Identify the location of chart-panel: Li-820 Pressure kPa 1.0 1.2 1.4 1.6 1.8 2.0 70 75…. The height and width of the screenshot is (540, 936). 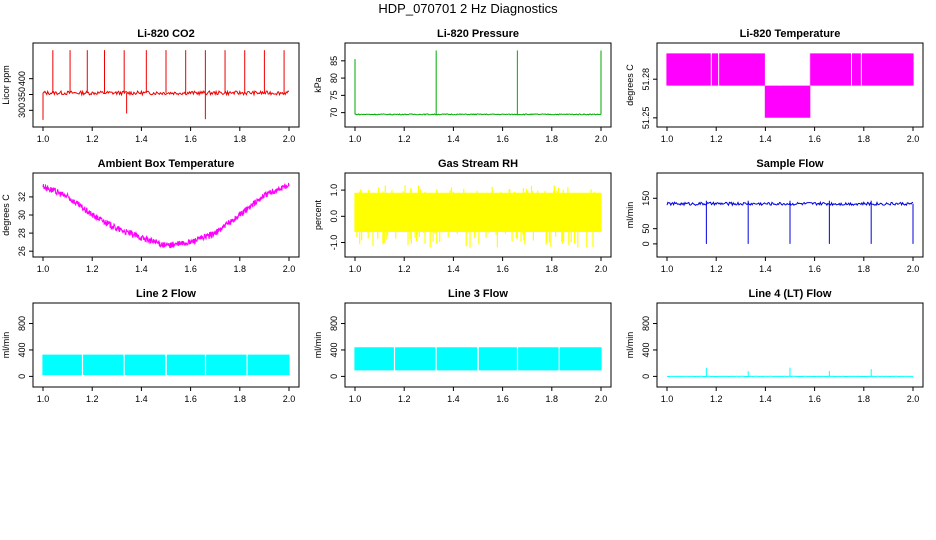
(462, 86).